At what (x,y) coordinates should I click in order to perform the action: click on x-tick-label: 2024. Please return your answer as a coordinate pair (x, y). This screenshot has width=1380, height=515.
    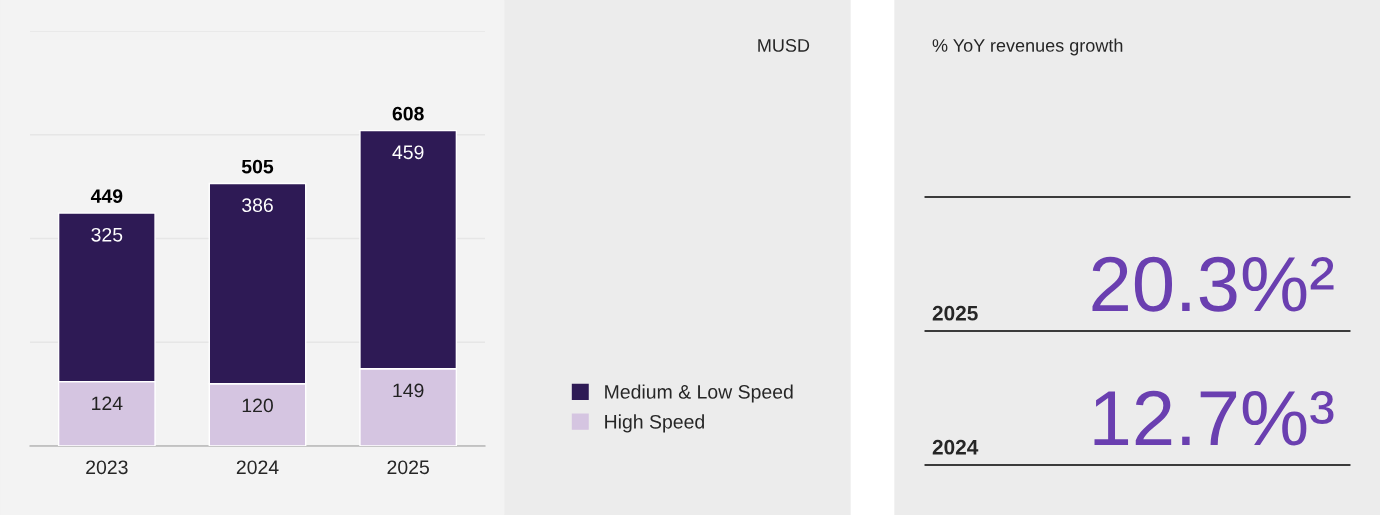
    Looking at the image, I should click on (257, 467).